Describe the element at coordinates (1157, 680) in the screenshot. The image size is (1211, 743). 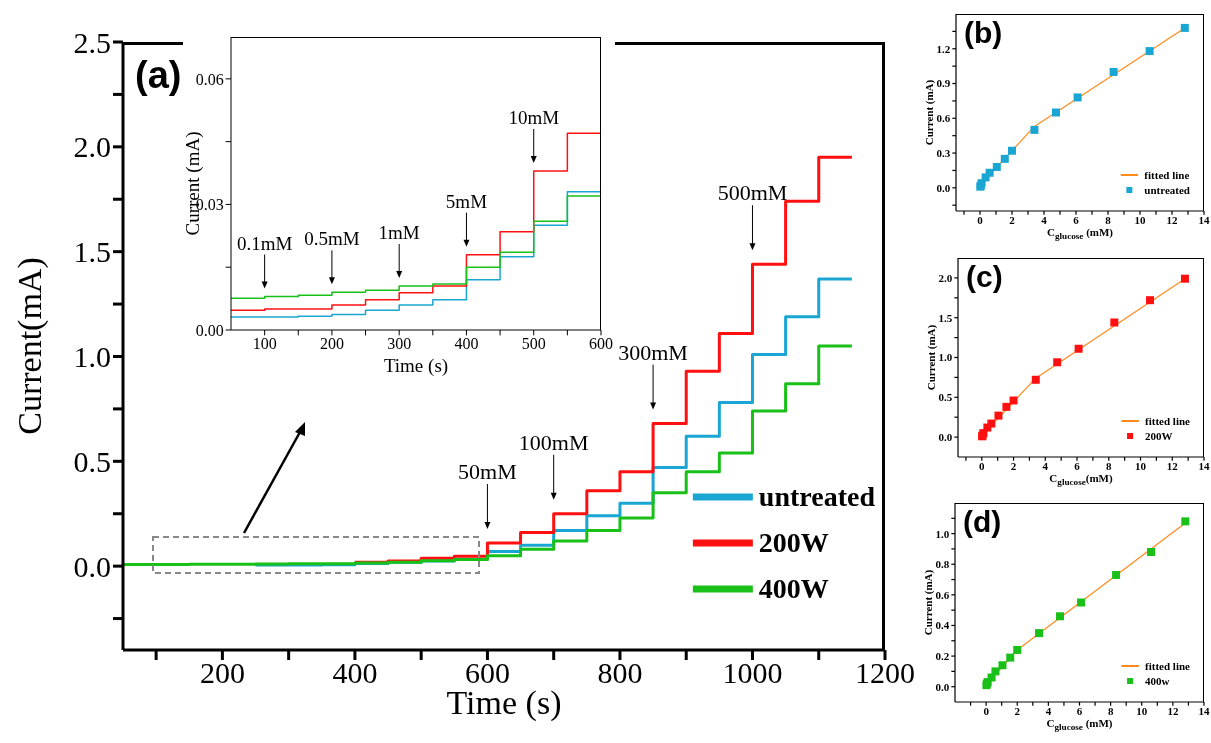
I see `legend-label: 400w` at that location.